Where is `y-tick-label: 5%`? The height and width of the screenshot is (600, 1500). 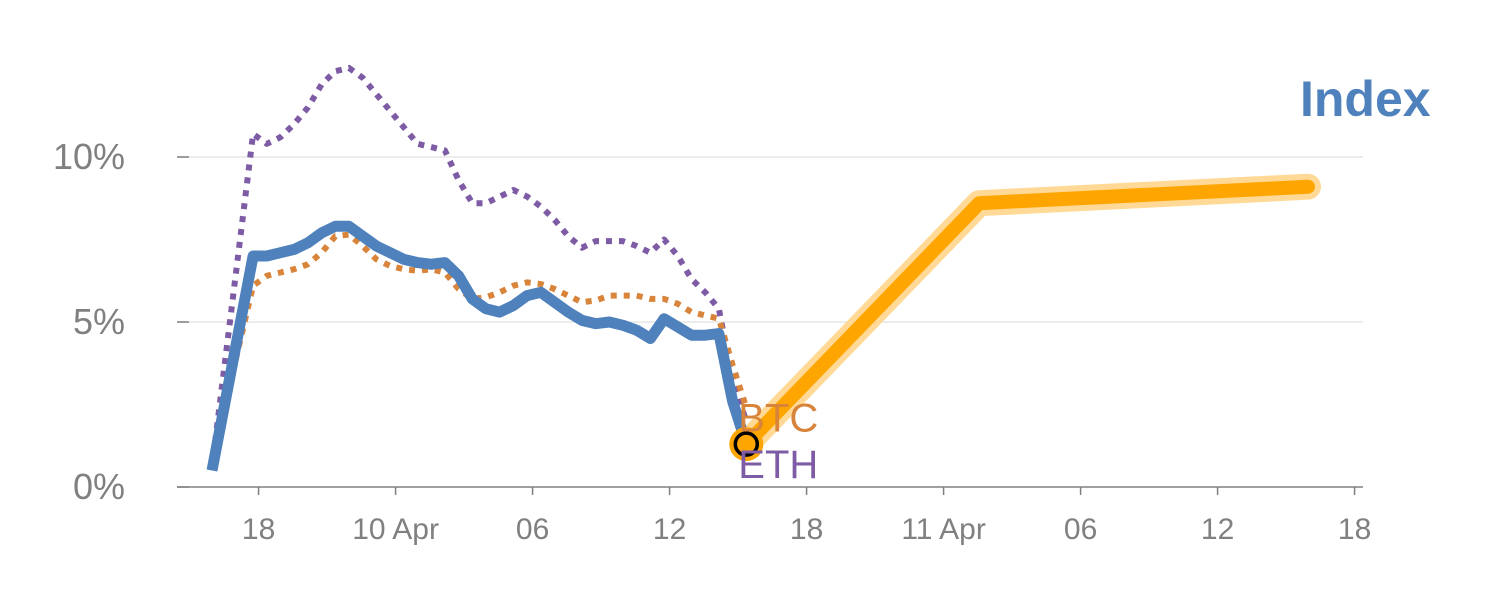
y-tick-label: 5% is located at coordinates (99, 321).